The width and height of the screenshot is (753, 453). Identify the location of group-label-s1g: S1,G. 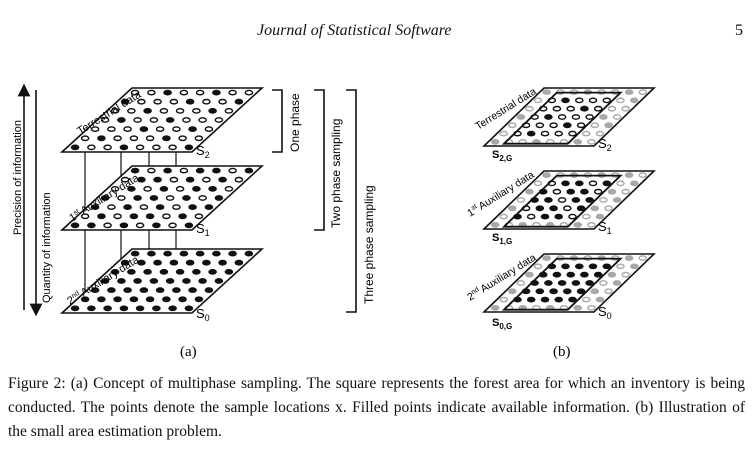
(502, 239).